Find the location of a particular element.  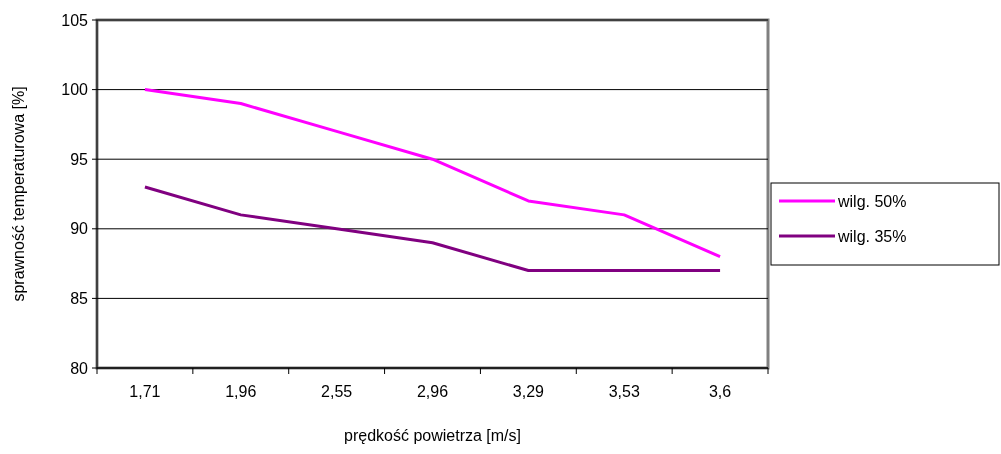

x-tick-label: 2,96 is located at coordinates (432, 391).